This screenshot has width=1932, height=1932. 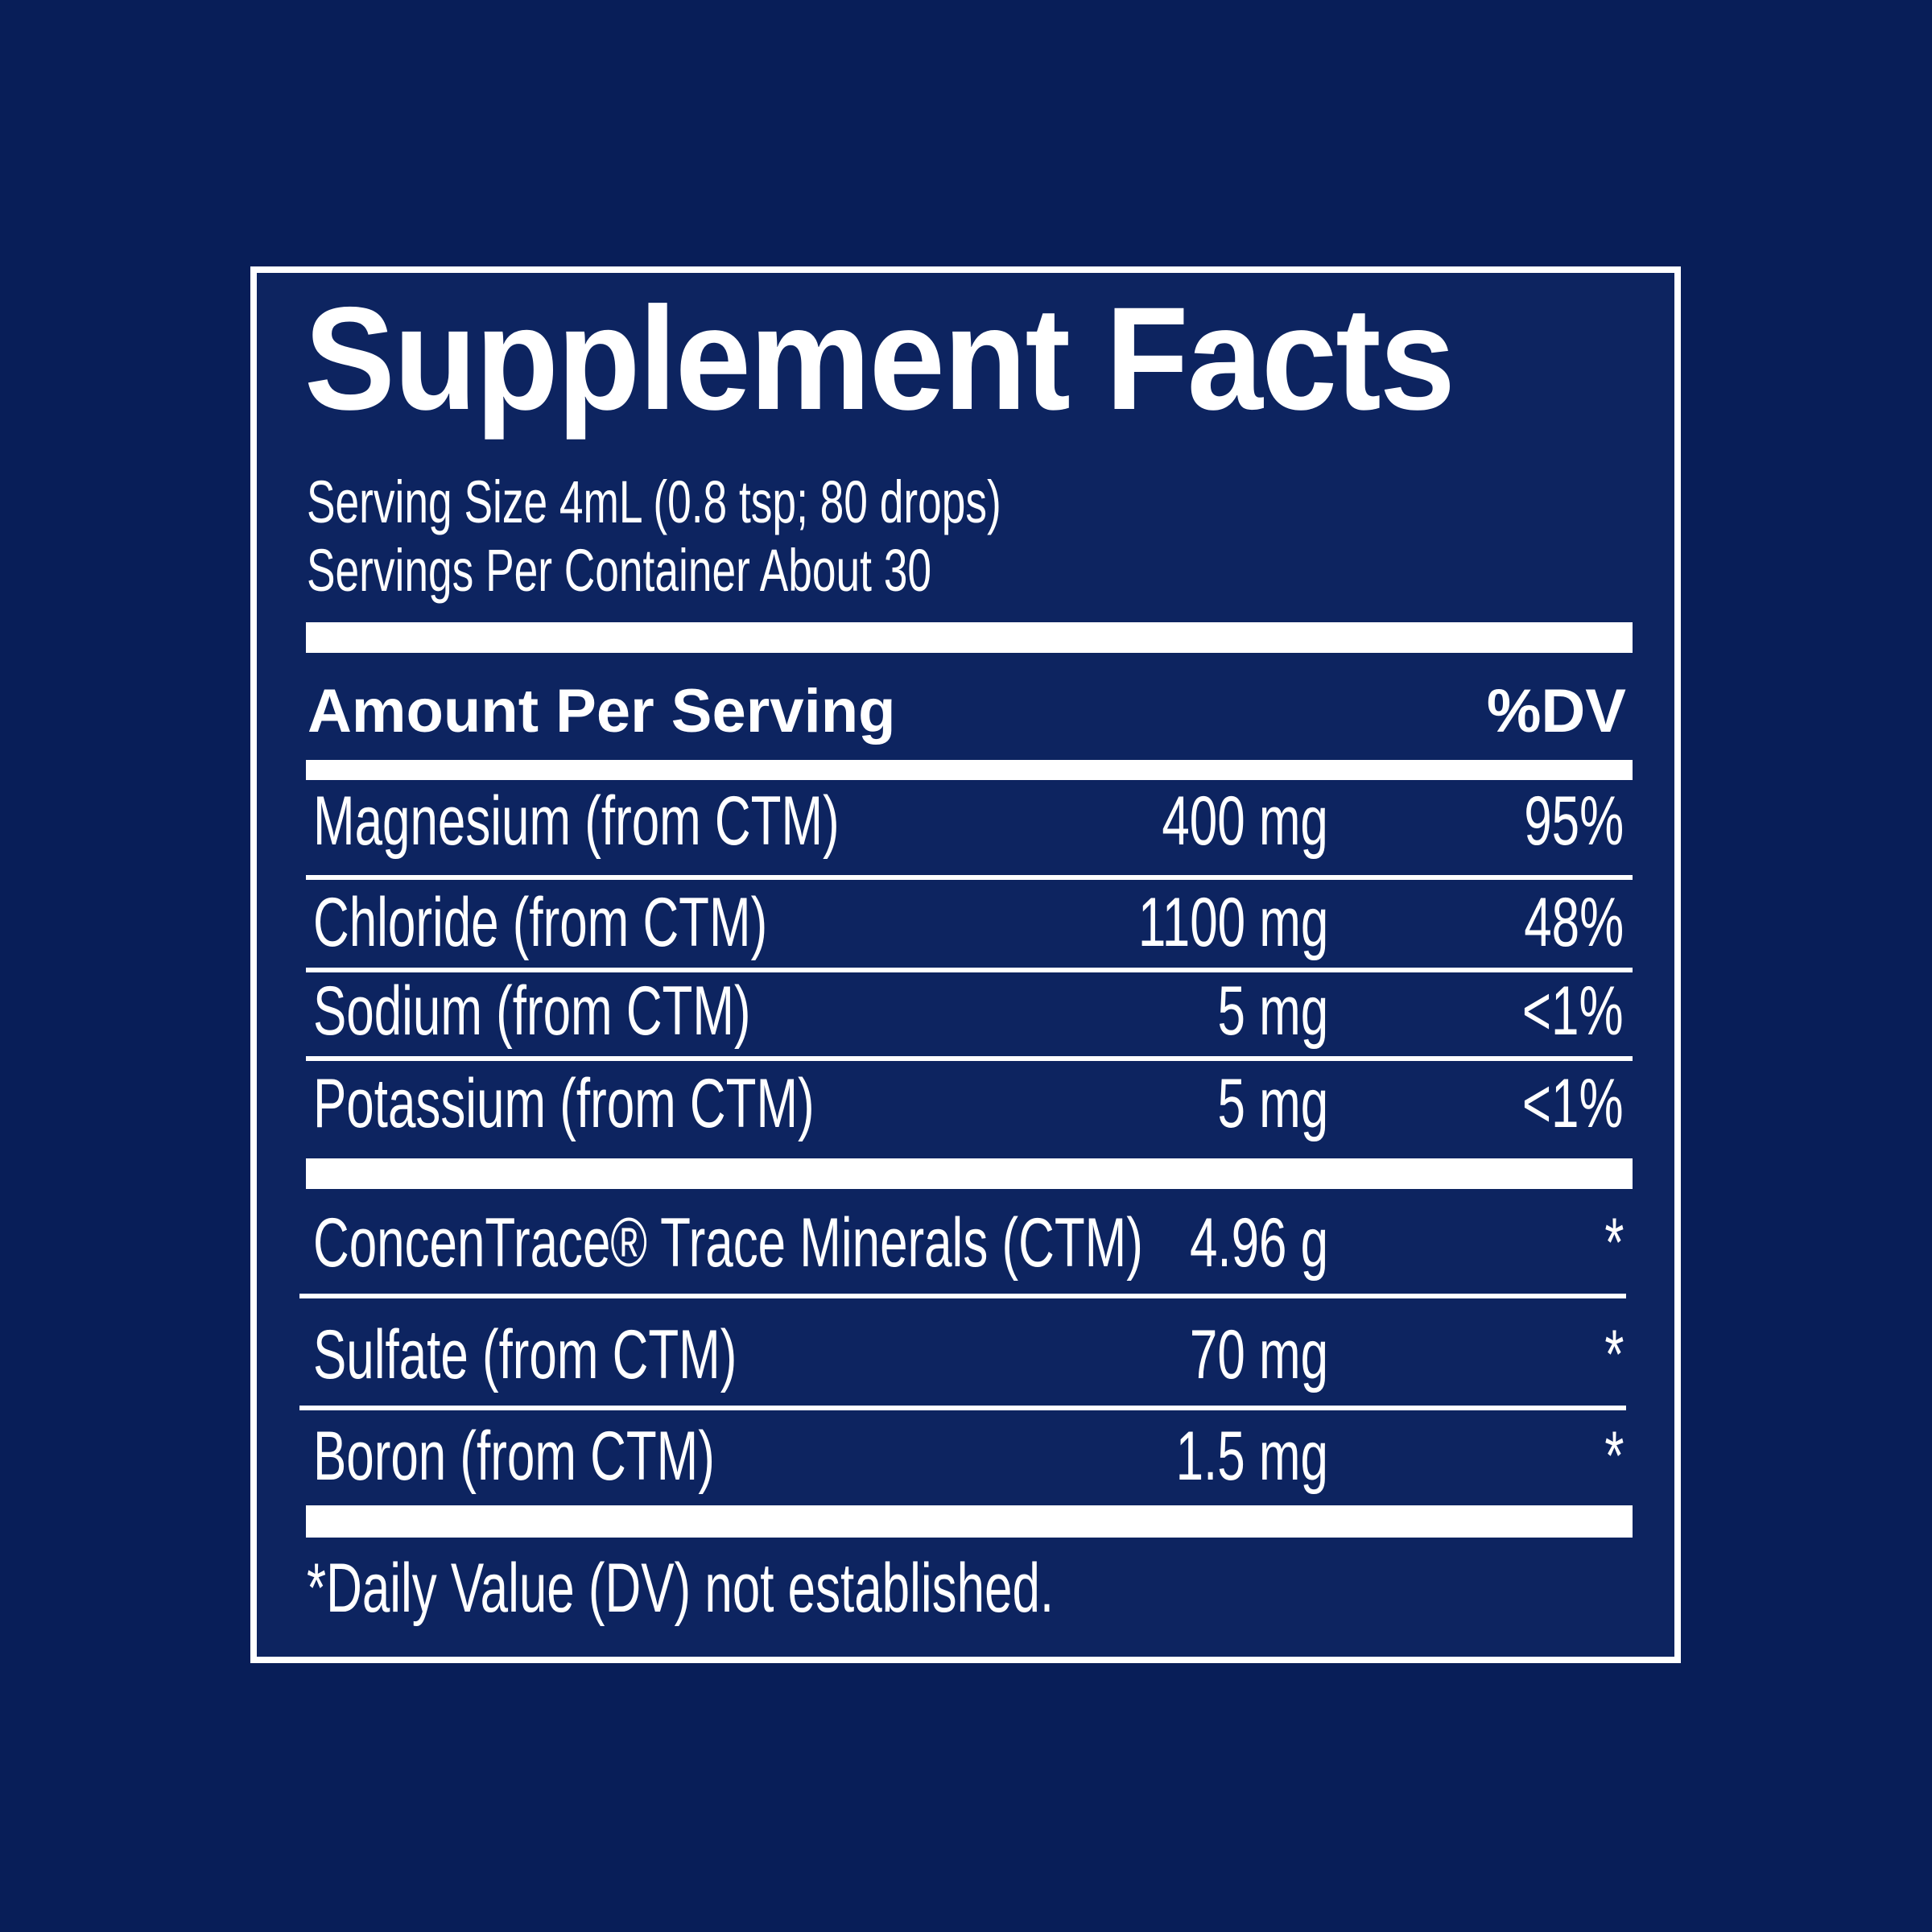 I want to click on servings-per-container: Servings Per Container About 30, so click(x=619, y=570).